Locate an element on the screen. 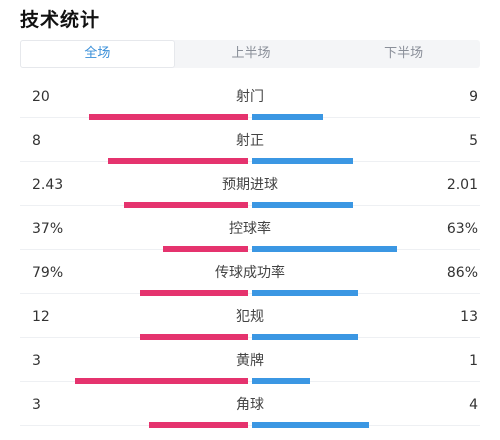 Image resolution: width=500 pixels, height=440 pixels. away-value: 9 is located at coordinates (473, 97).